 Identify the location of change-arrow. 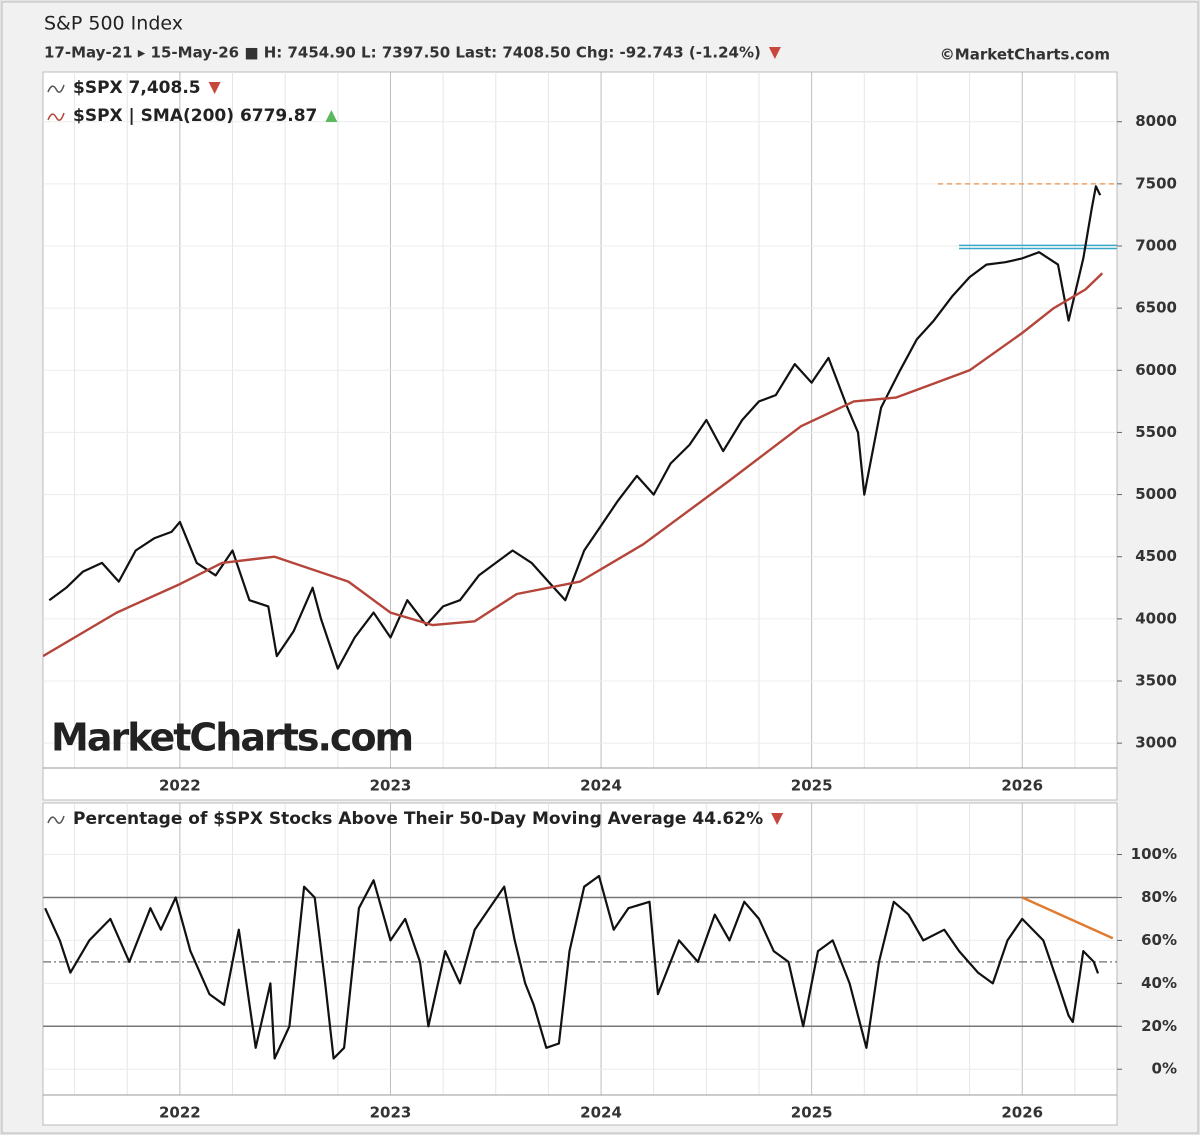
(774, 53).